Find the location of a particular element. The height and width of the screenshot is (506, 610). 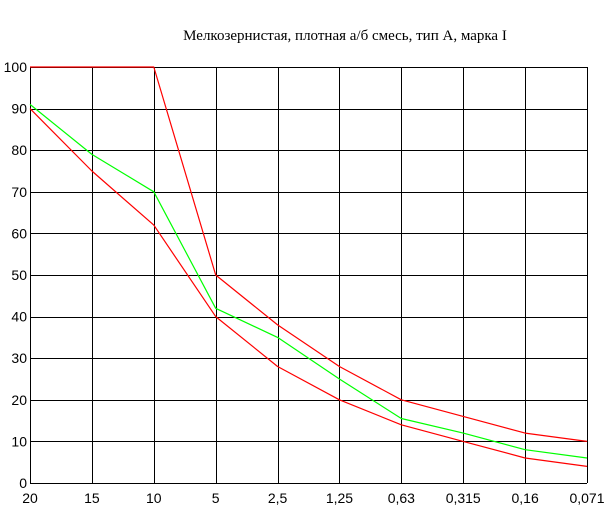

y-tick-label: 40 is located at coordinates (19, 317).